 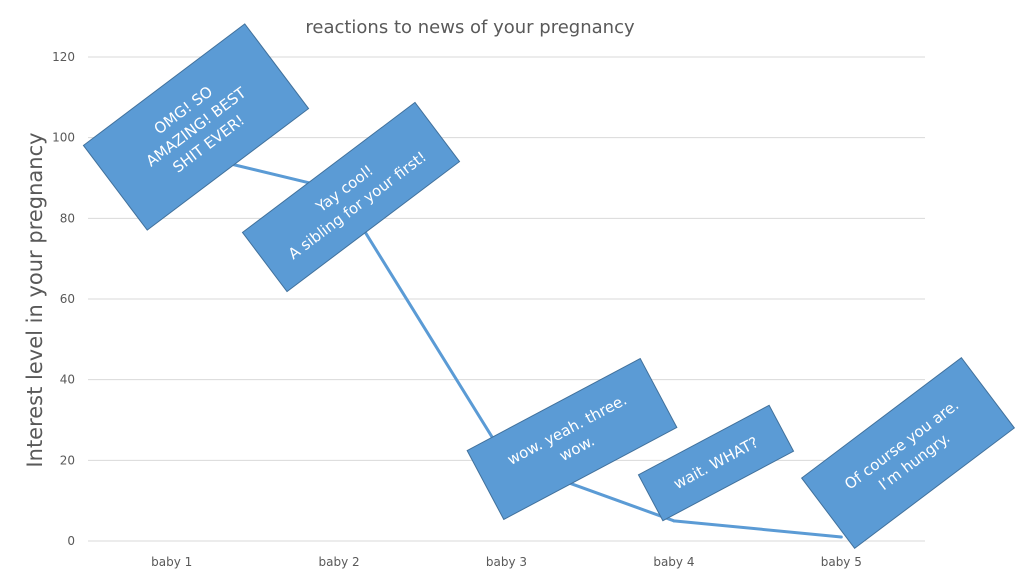 What do you see at coordinates (470, 27) in the screenshot?
I see `chart-title: reactions to news of your pregnancy` at bounding box center [470, 27].